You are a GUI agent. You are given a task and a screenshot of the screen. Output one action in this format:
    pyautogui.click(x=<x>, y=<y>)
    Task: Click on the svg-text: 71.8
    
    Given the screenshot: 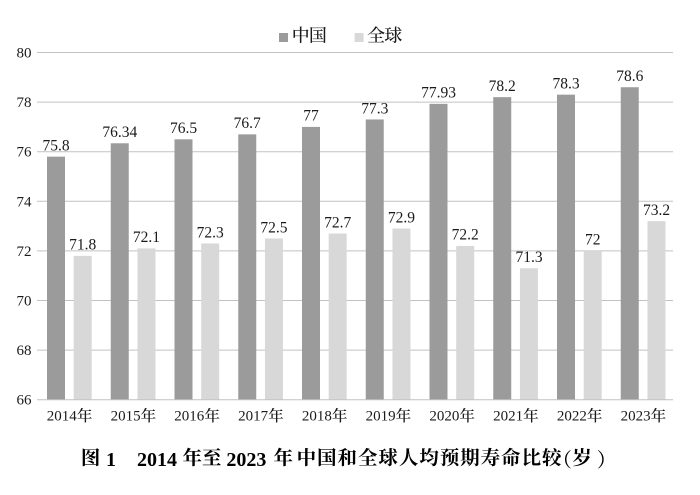 What is the action you would take?
    pyautogui.click(x=82, y=245)
    